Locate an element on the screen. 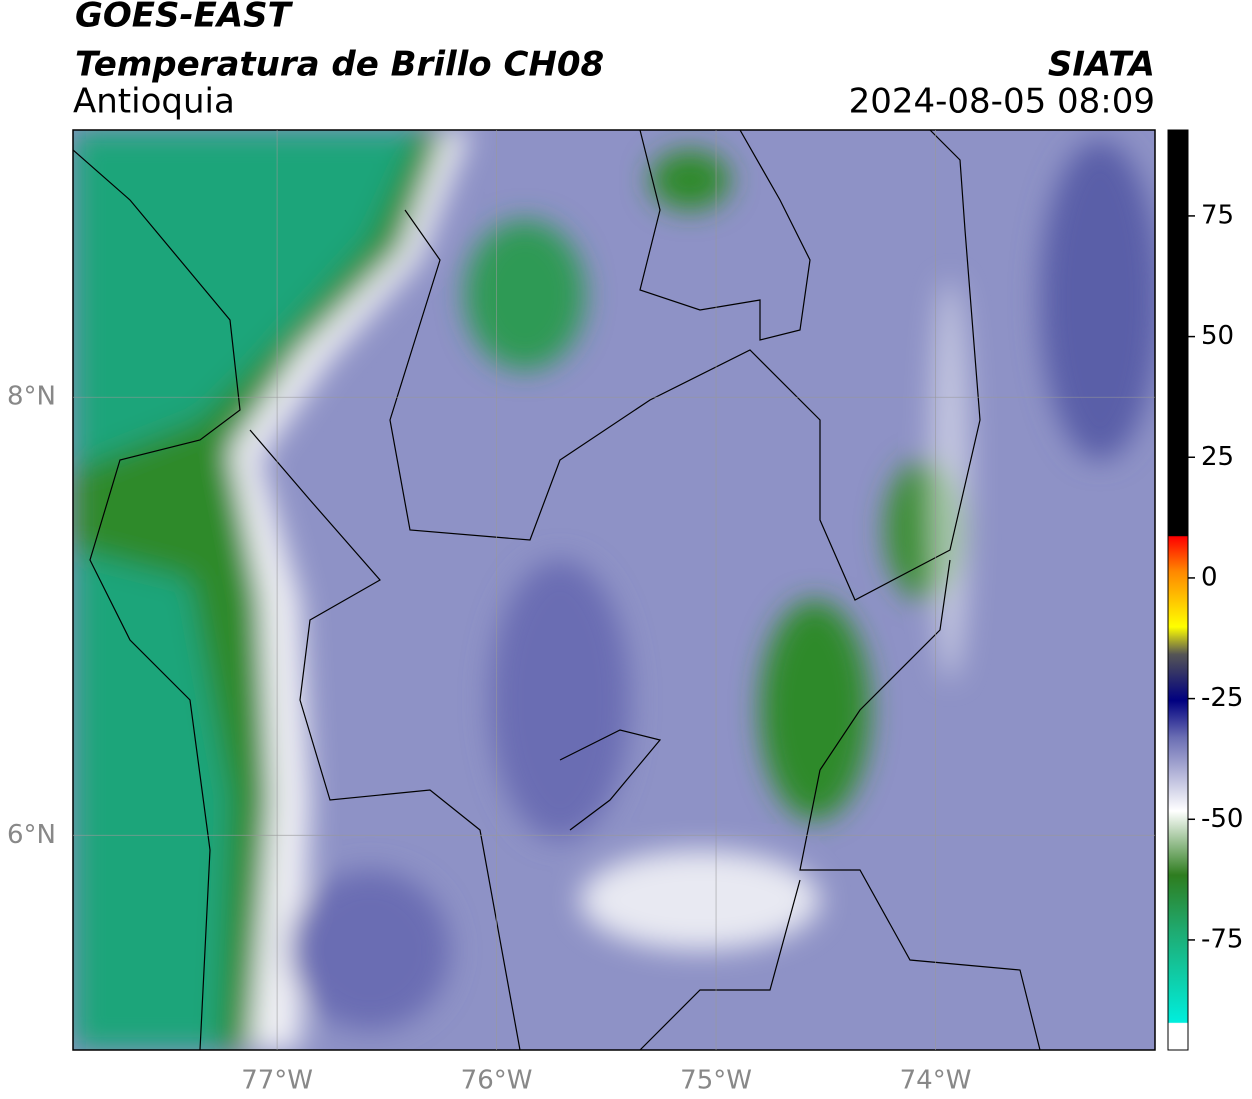 This screenshot has height=1099, width=1252. colorbar is located at coordinates (1178, 590).